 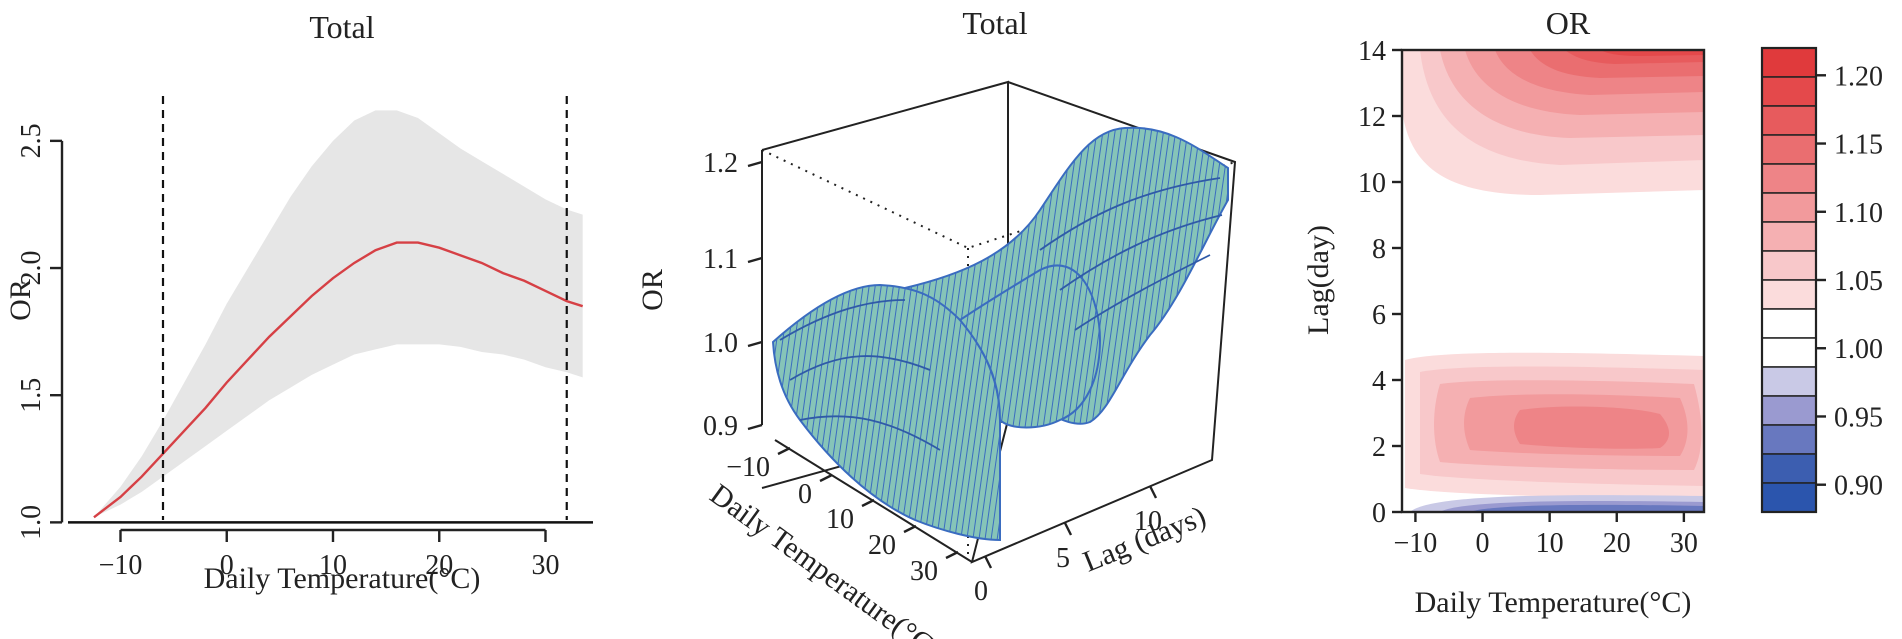 I want to click on plot-frame, so click(x=1553, y=281).